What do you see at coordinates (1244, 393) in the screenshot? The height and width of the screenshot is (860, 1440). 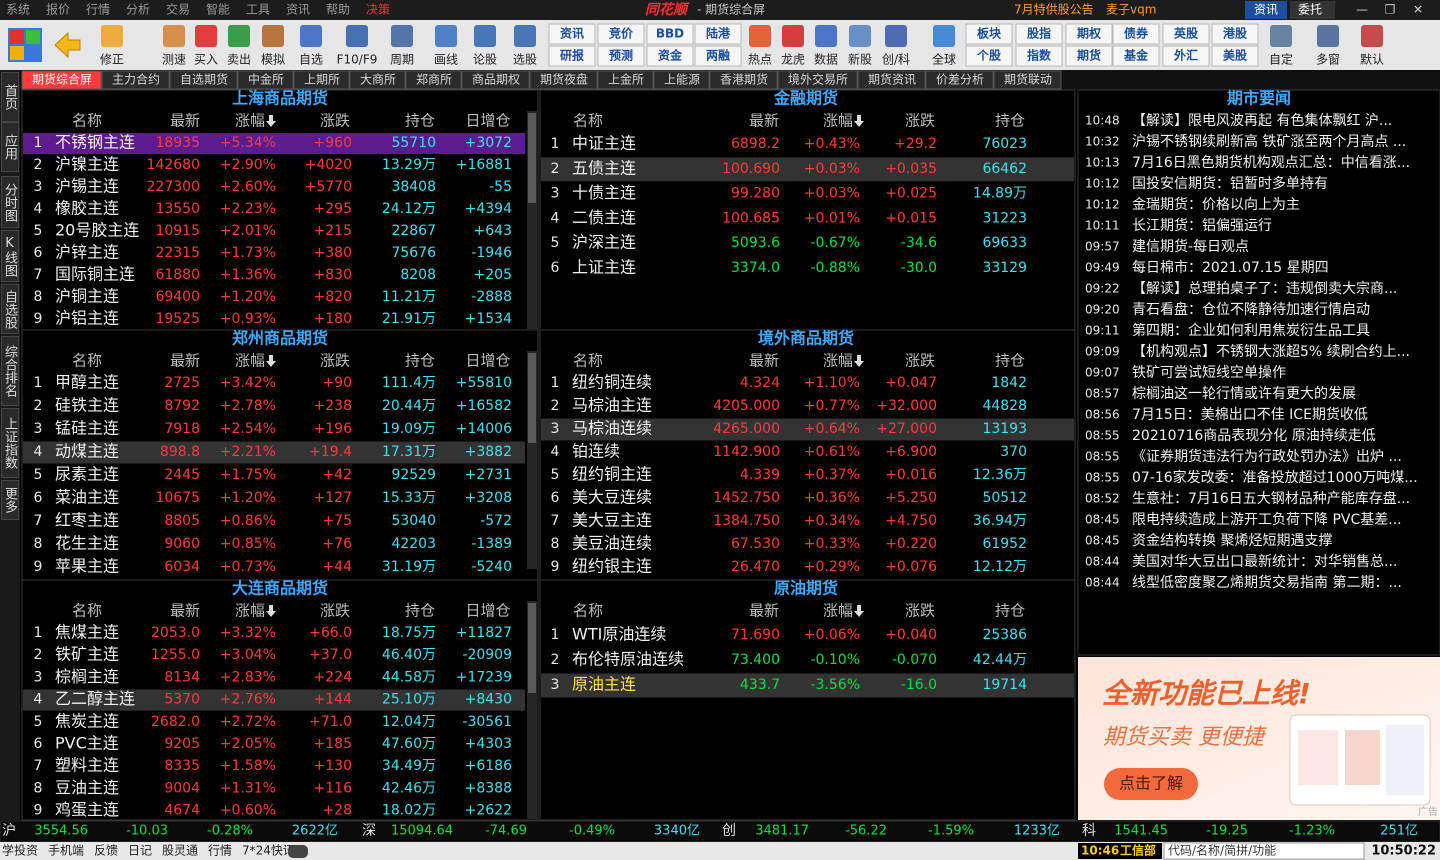 I see `news-headline: 棕榈油这一轮行情或许有更大的发展` at bounding box center [1244, 393].